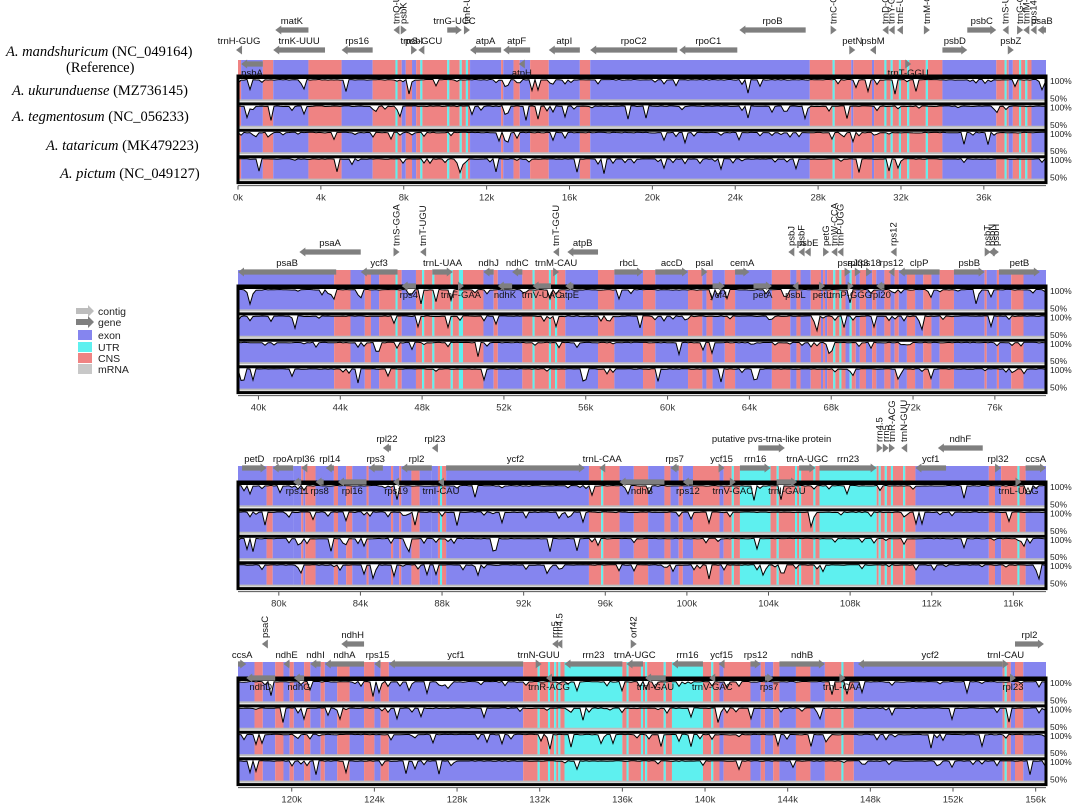  Describe the element at coordinates (304, 459) in the screenshot. I see `gene-label: rpl36` at that location.